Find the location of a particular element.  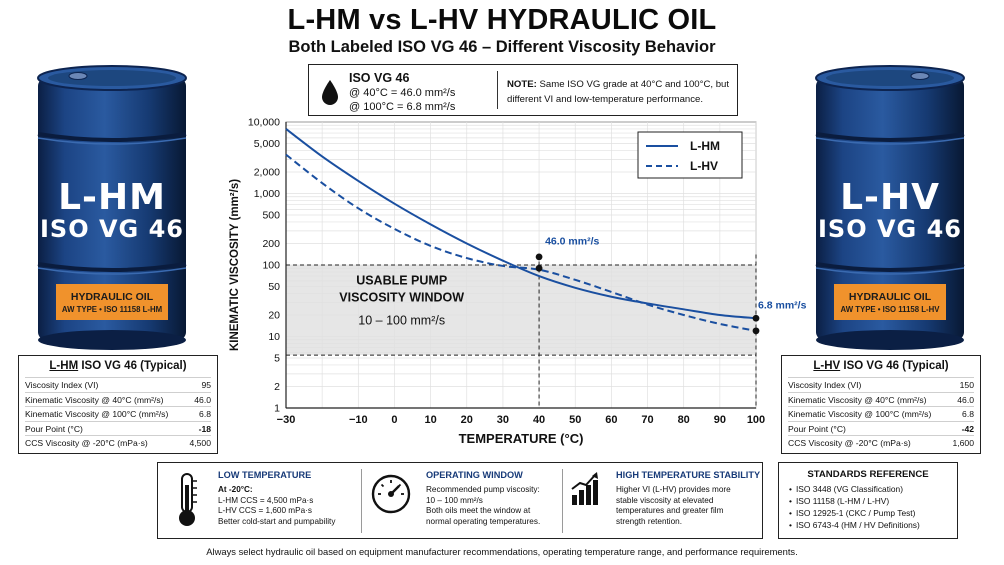

y-tick-label: 2,000 is located at coordinates (267, 172).